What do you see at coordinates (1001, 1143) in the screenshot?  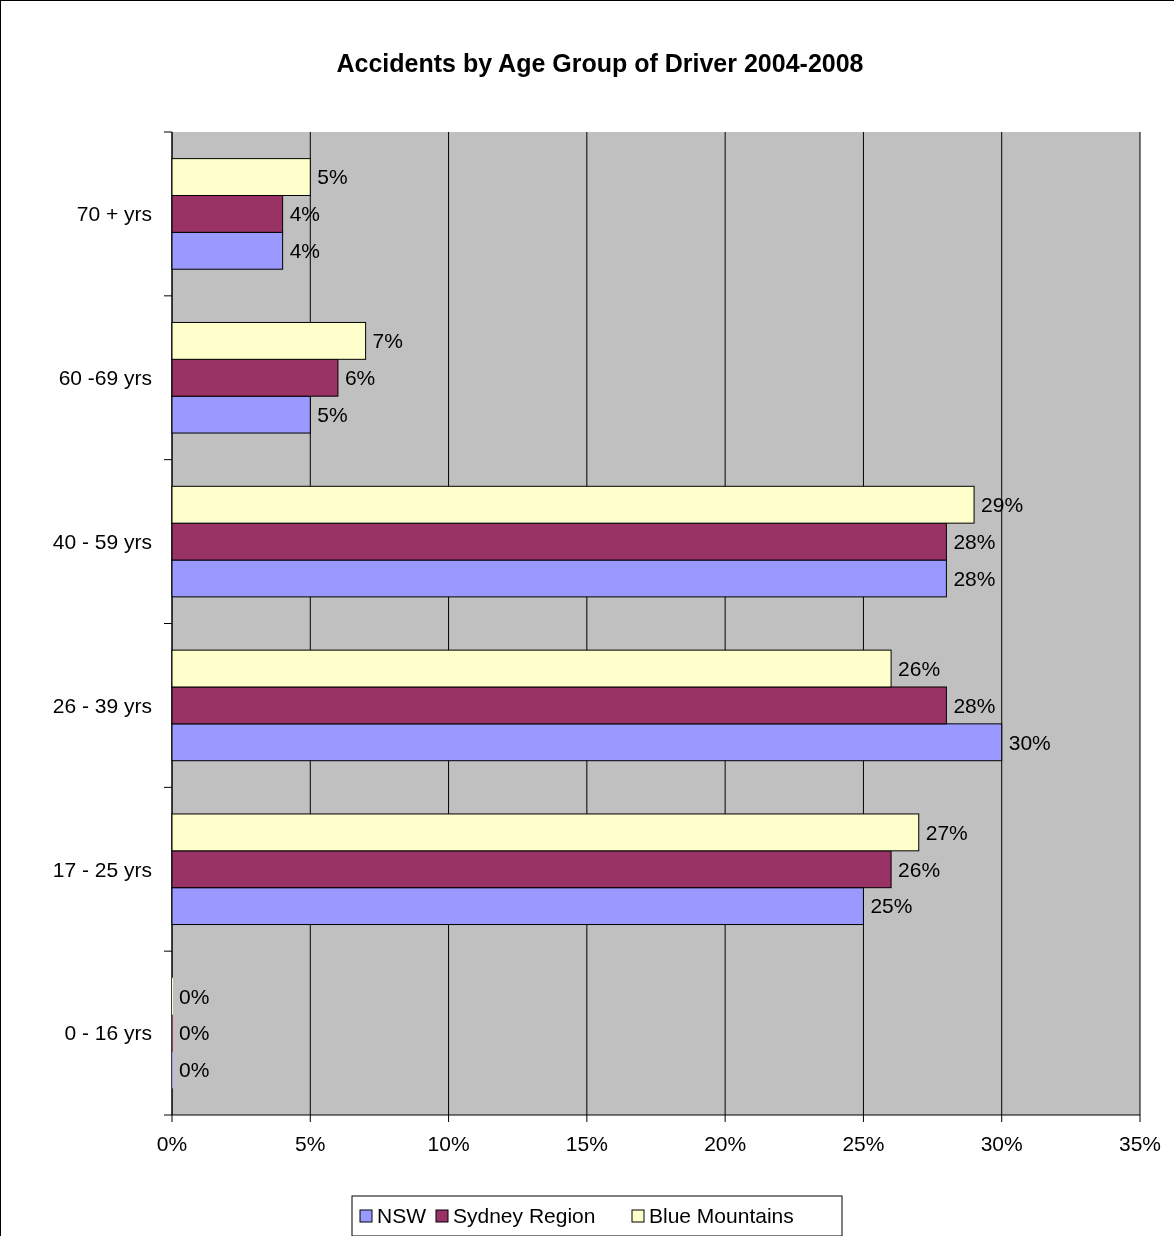 I see `x-tick-label: 30%` at bounding box center [1001, 1143].